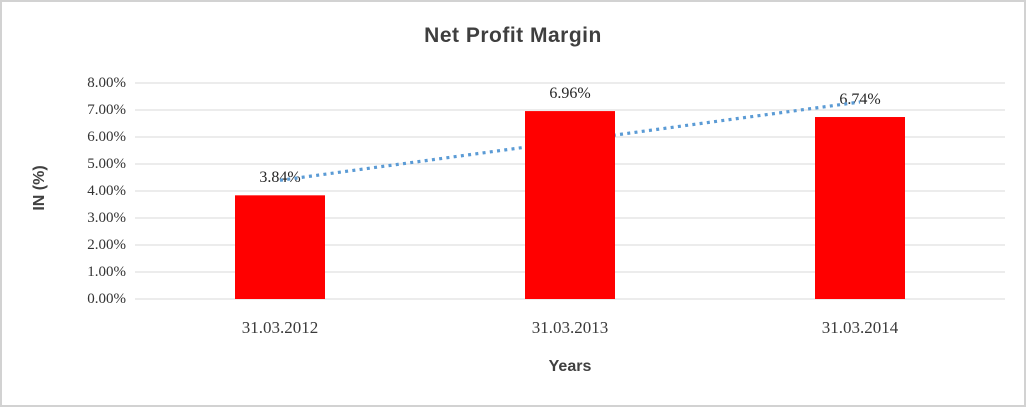 This screenshot has width=1026, height=407. I want to click on data-label: 6.96%, so click(570, 94).